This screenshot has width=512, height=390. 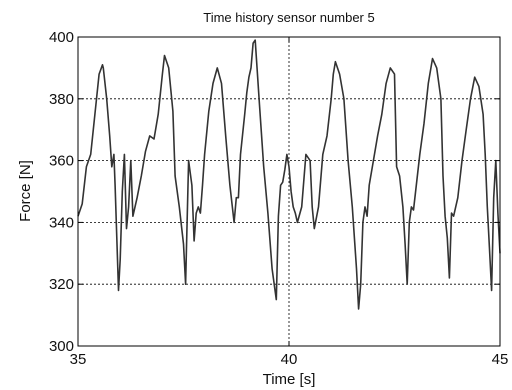 I want to click on y-tick-label: 400, so click(x=61, y=37).